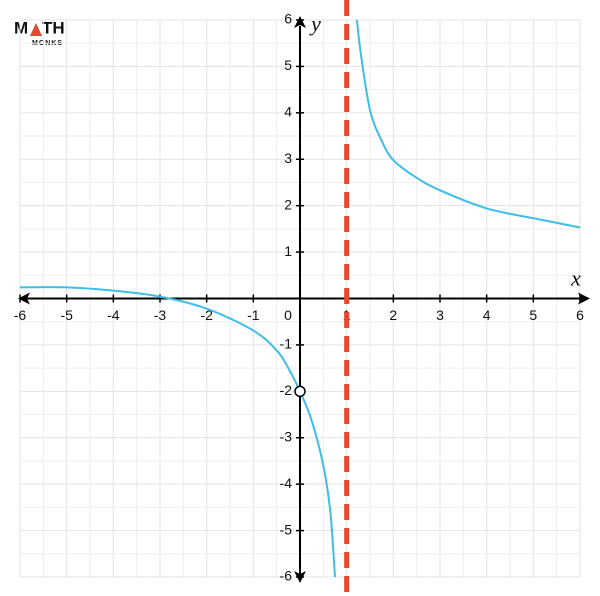 The image size is (600, 596). I want to click on axis-label: y, so click(315, 23).